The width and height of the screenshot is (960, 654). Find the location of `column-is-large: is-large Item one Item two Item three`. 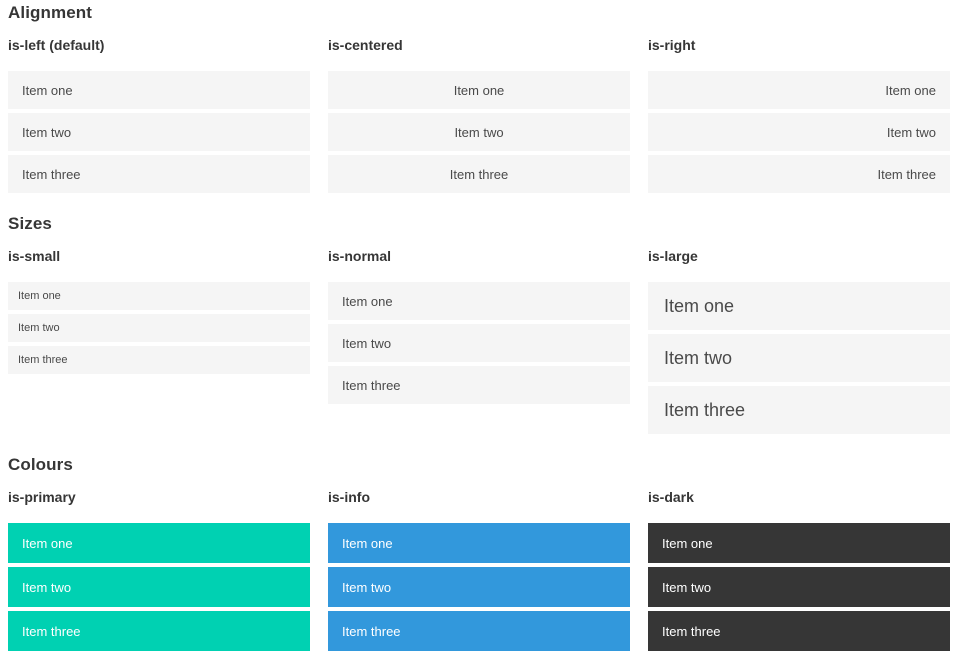

column-is-large: is-large Item one Item two Item three is located at coordinates (799, 341).